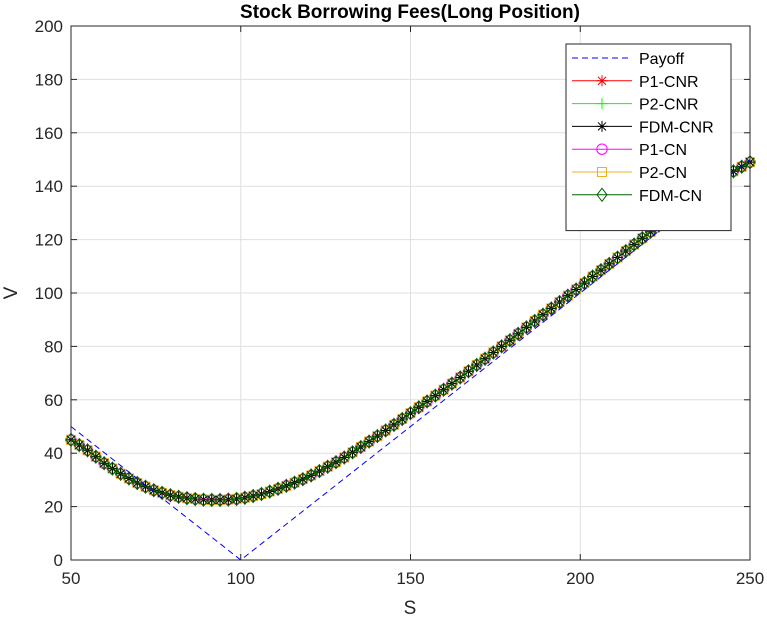  Describe the element at coordinates (410, 578) in the screenshot. I see `x-tick-label: 150` at that location.